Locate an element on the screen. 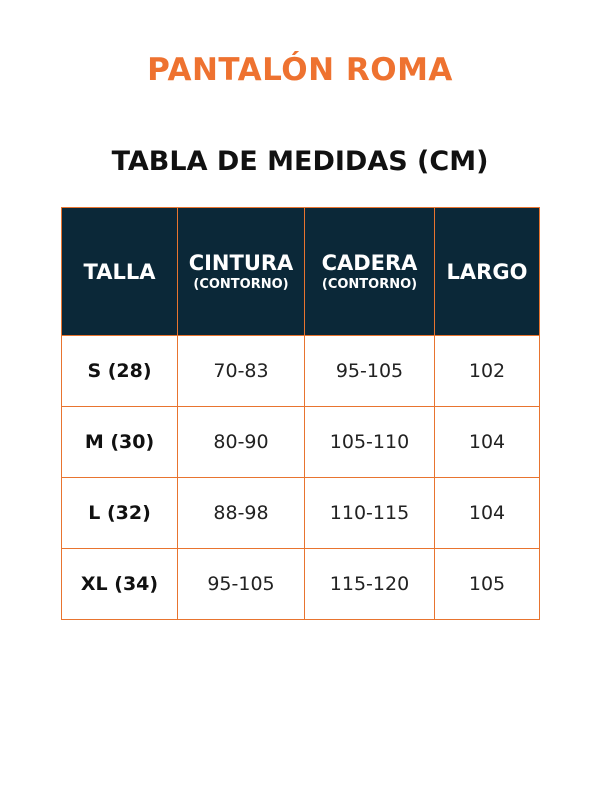  measure-cell: 102 is located at coordinates (487, 371).